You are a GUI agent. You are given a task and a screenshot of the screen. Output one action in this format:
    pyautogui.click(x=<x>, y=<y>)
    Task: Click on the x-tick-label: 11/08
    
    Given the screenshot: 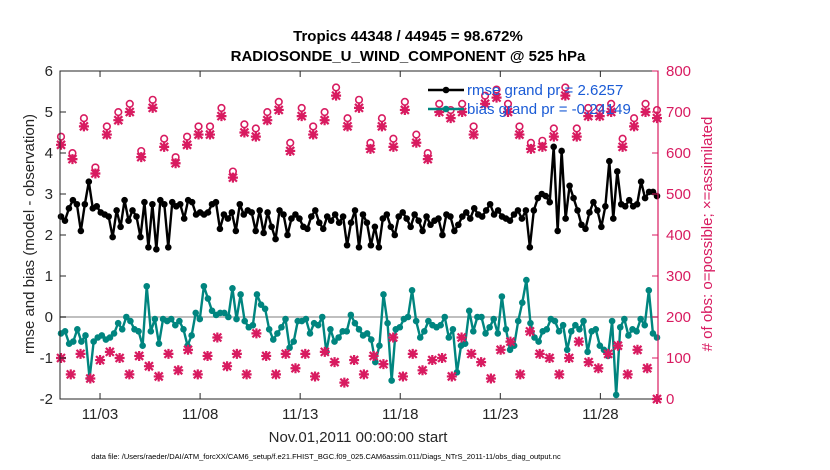 What is the action you would take?
    pyautogui.click(x=200, y=414)
    